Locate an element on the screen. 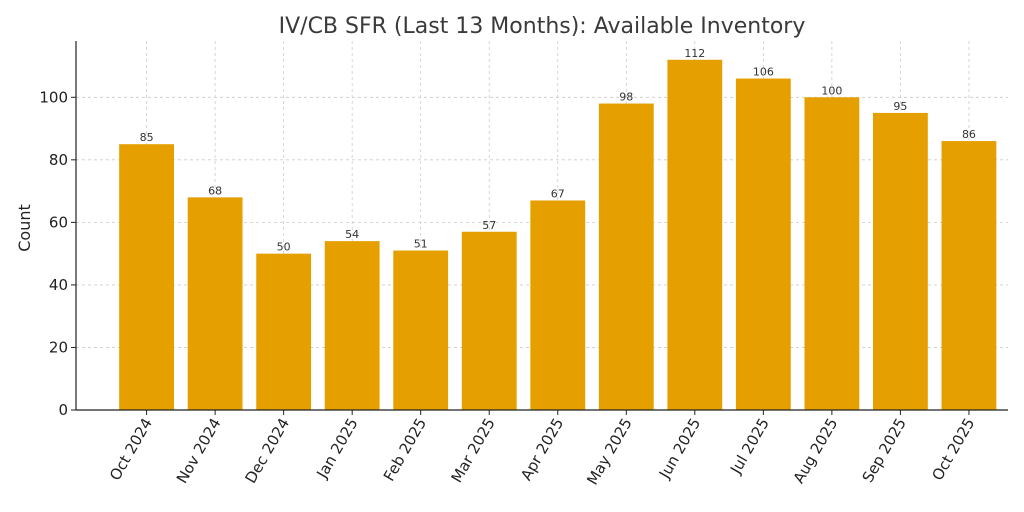  data-label: 57 is located at coordinates (489, 225).